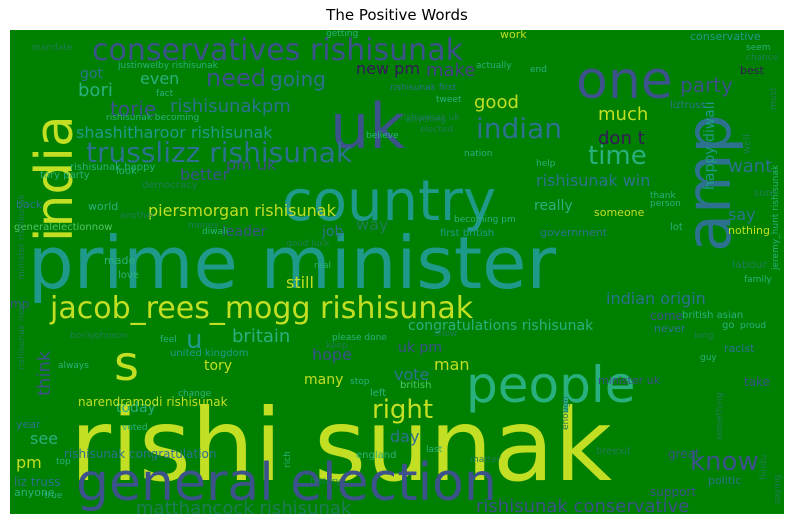  What do you see at coordinates (450, 70) in the screenshot?
I see `word-make: make` at bounding box center [450, 70].